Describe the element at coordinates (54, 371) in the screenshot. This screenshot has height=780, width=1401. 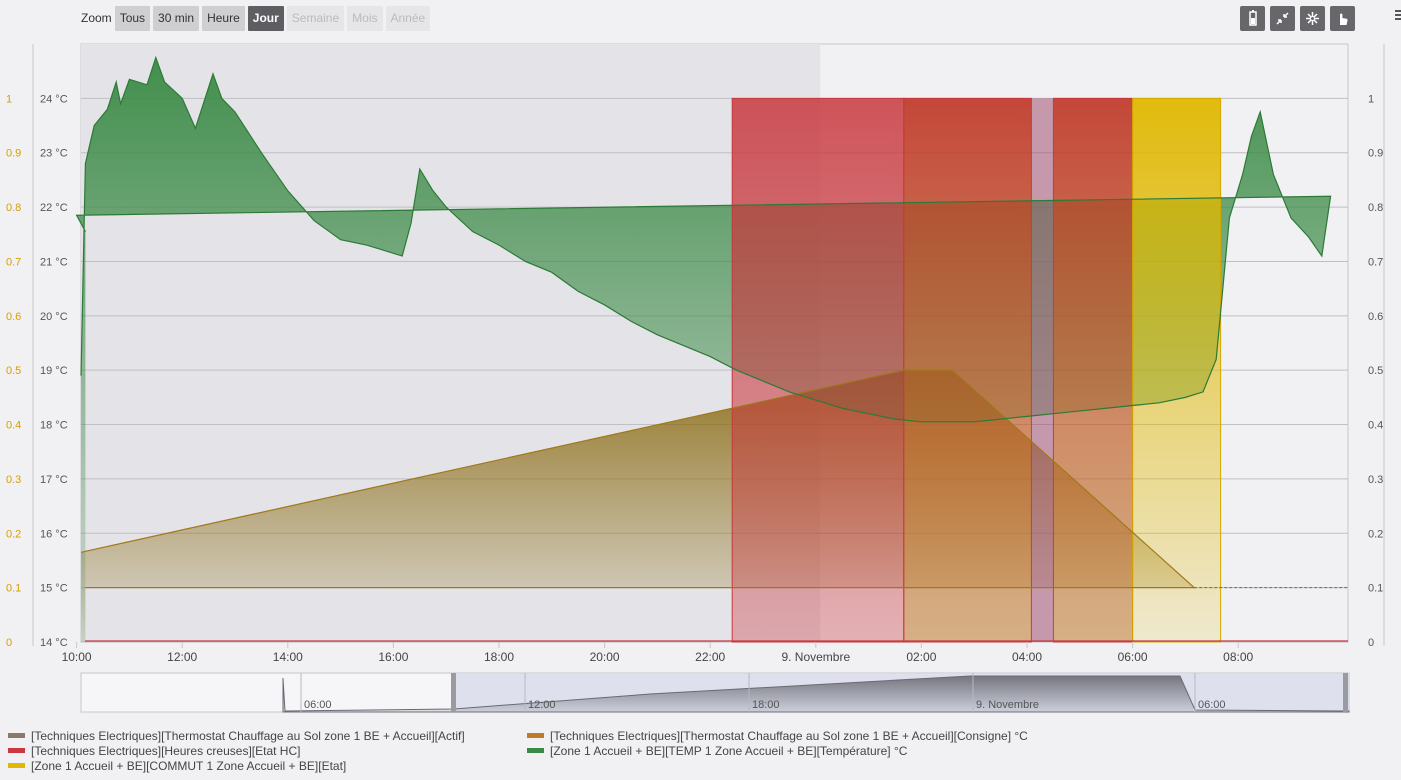
I see `y-axis-temp-label: 19 °C` at that location.